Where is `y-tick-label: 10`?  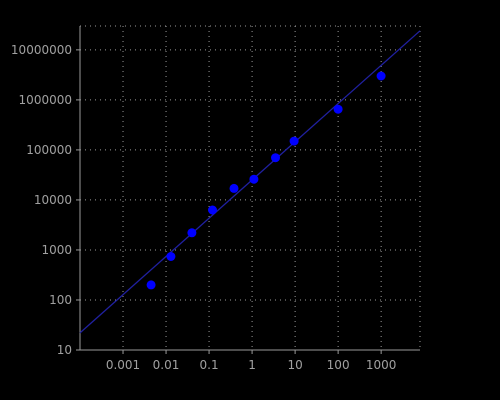 y-tick-label: 10 is located at coordinates (64, 350).